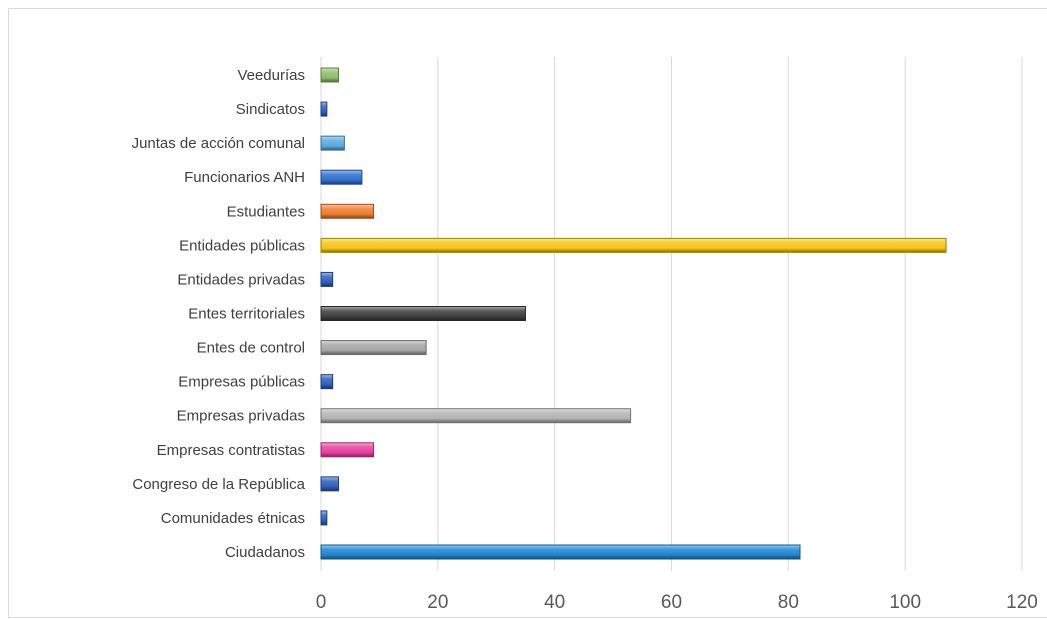 The height and width of the screenshot is (619, 1047). I want to click on category-label: Entes de control, so click(251, 348).